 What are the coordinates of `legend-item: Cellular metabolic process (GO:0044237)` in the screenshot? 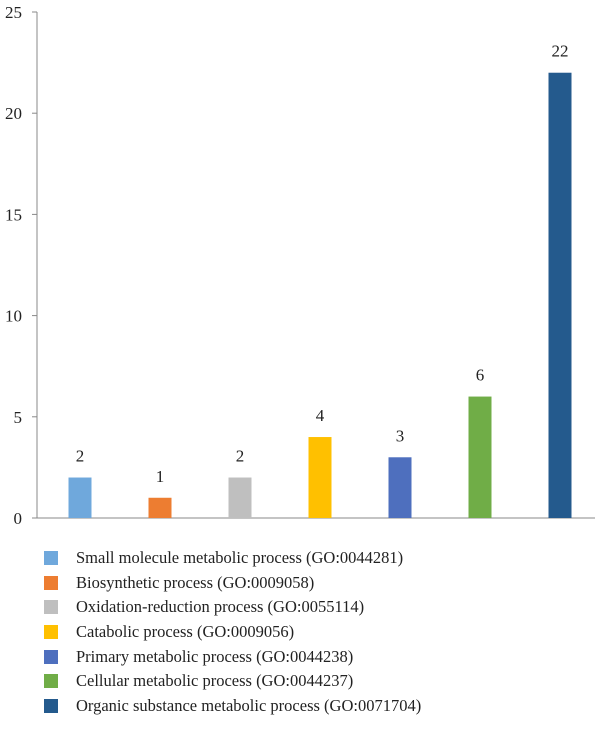 It's located at (232, 681).